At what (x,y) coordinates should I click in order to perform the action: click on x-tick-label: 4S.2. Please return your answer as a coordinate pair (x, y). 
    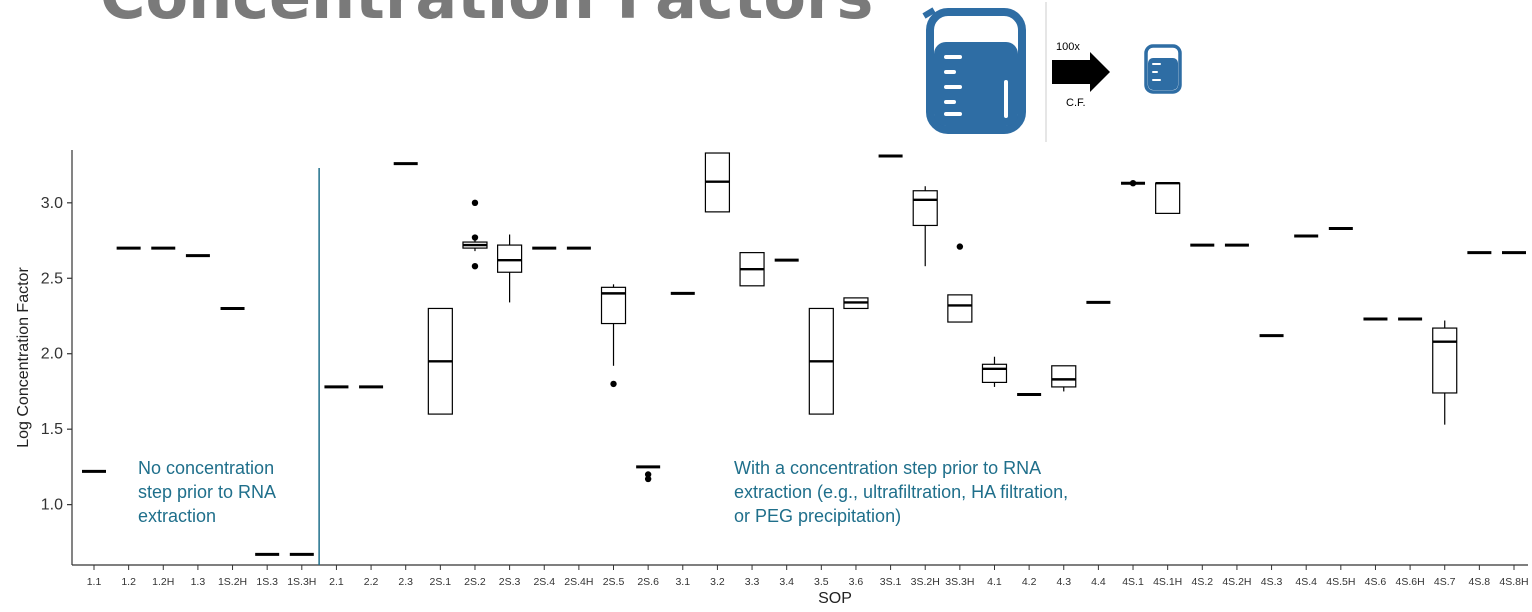
    Looking at the image, I should click on (1202, 582).